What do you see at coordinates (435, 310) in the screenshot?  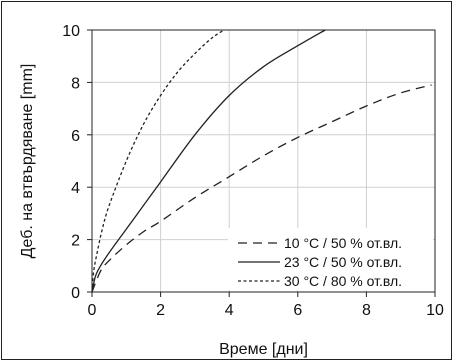 I see `x-tick-label: 10` at bounding box center [435, 310].